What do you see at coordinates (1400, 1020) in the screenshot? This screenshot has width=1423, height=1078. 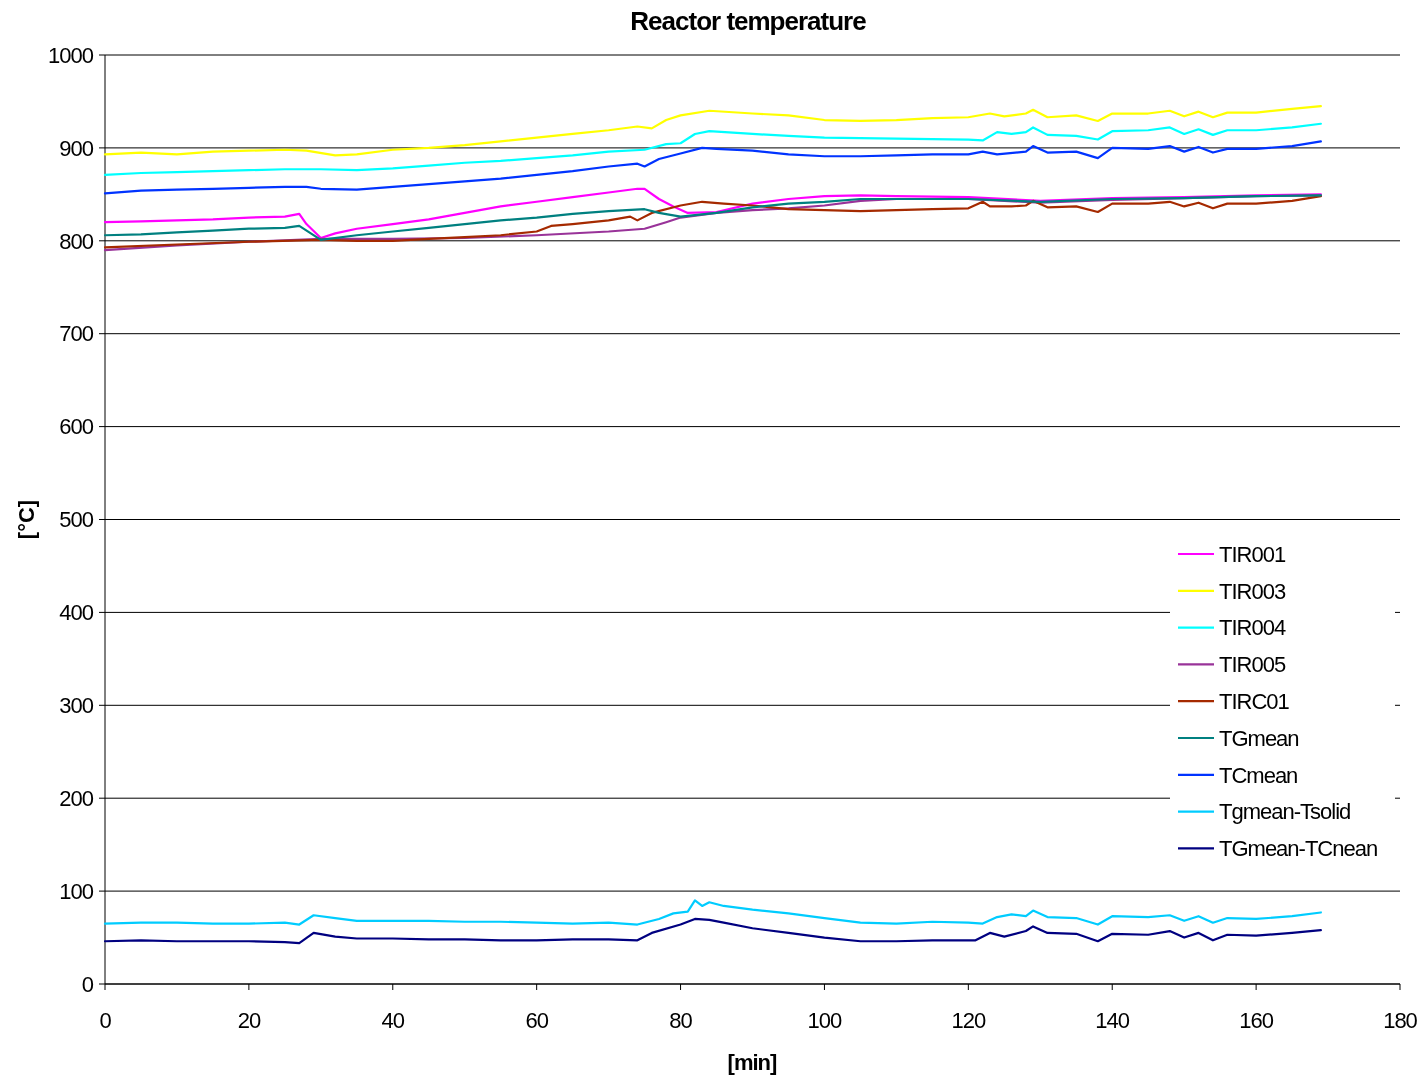 I see `x-tick-label: 180` at bounding box center [1400, 1020].